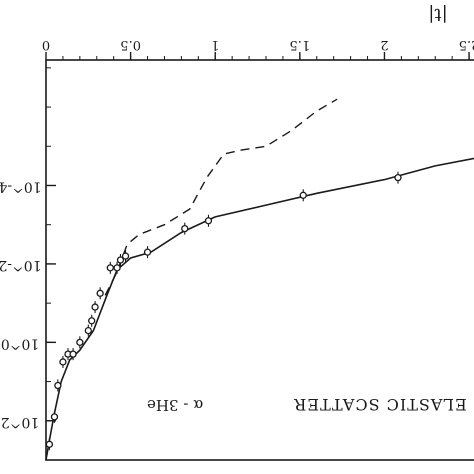 The width and height of the screenshot is (474, 474). I want to click on y-tick-label: 10^-2, so click(21, 265).